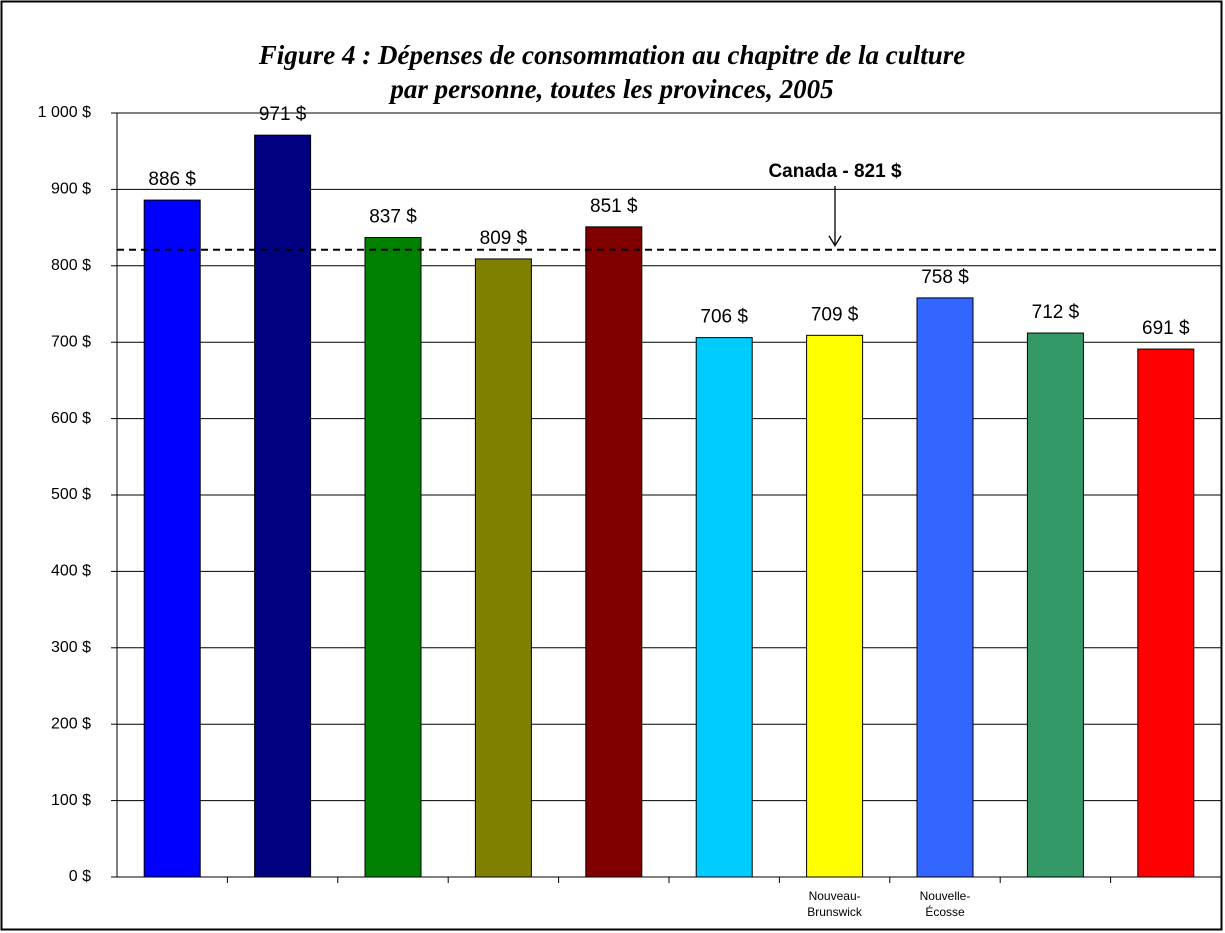 This screenshot has width=1225, height=933. Describe the element at coordinates (393, 217) in the screenshot. I see `data-label: 837 $` at that location.